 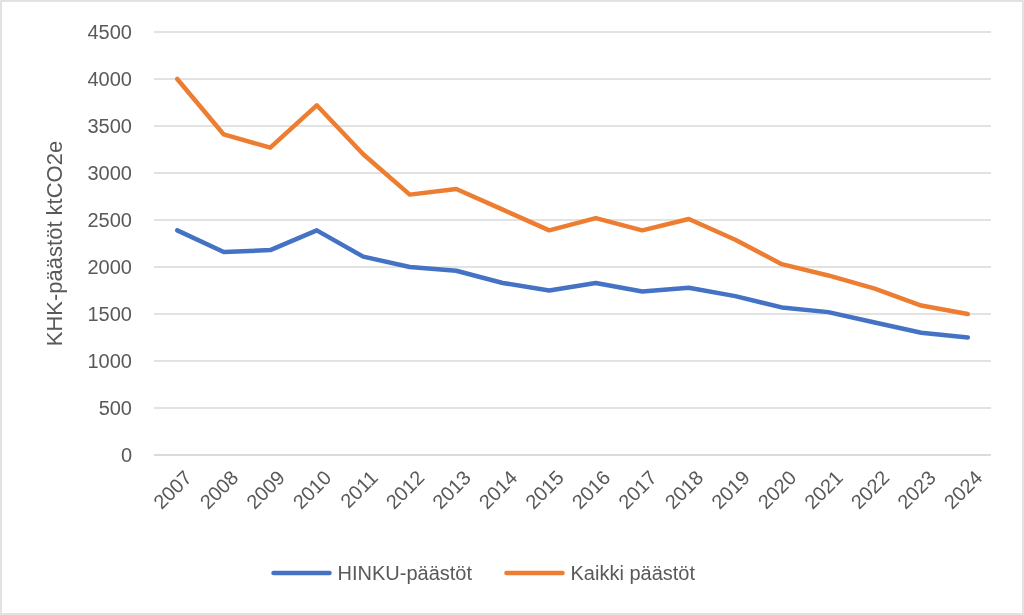 I want to click on legend-label: HINKU-päästöt, so click(x=405, y=573).